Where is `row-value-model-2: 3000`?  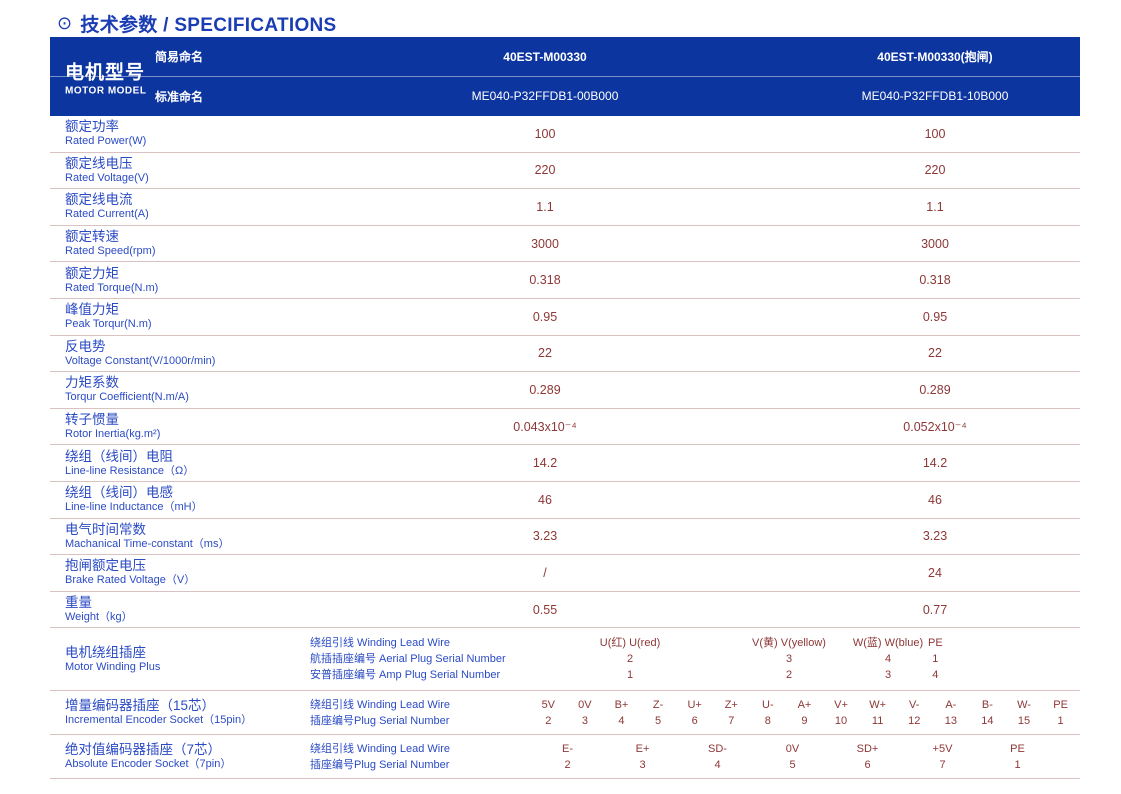
row-value-model-2: 3000 is located at coordinates (935, 243).